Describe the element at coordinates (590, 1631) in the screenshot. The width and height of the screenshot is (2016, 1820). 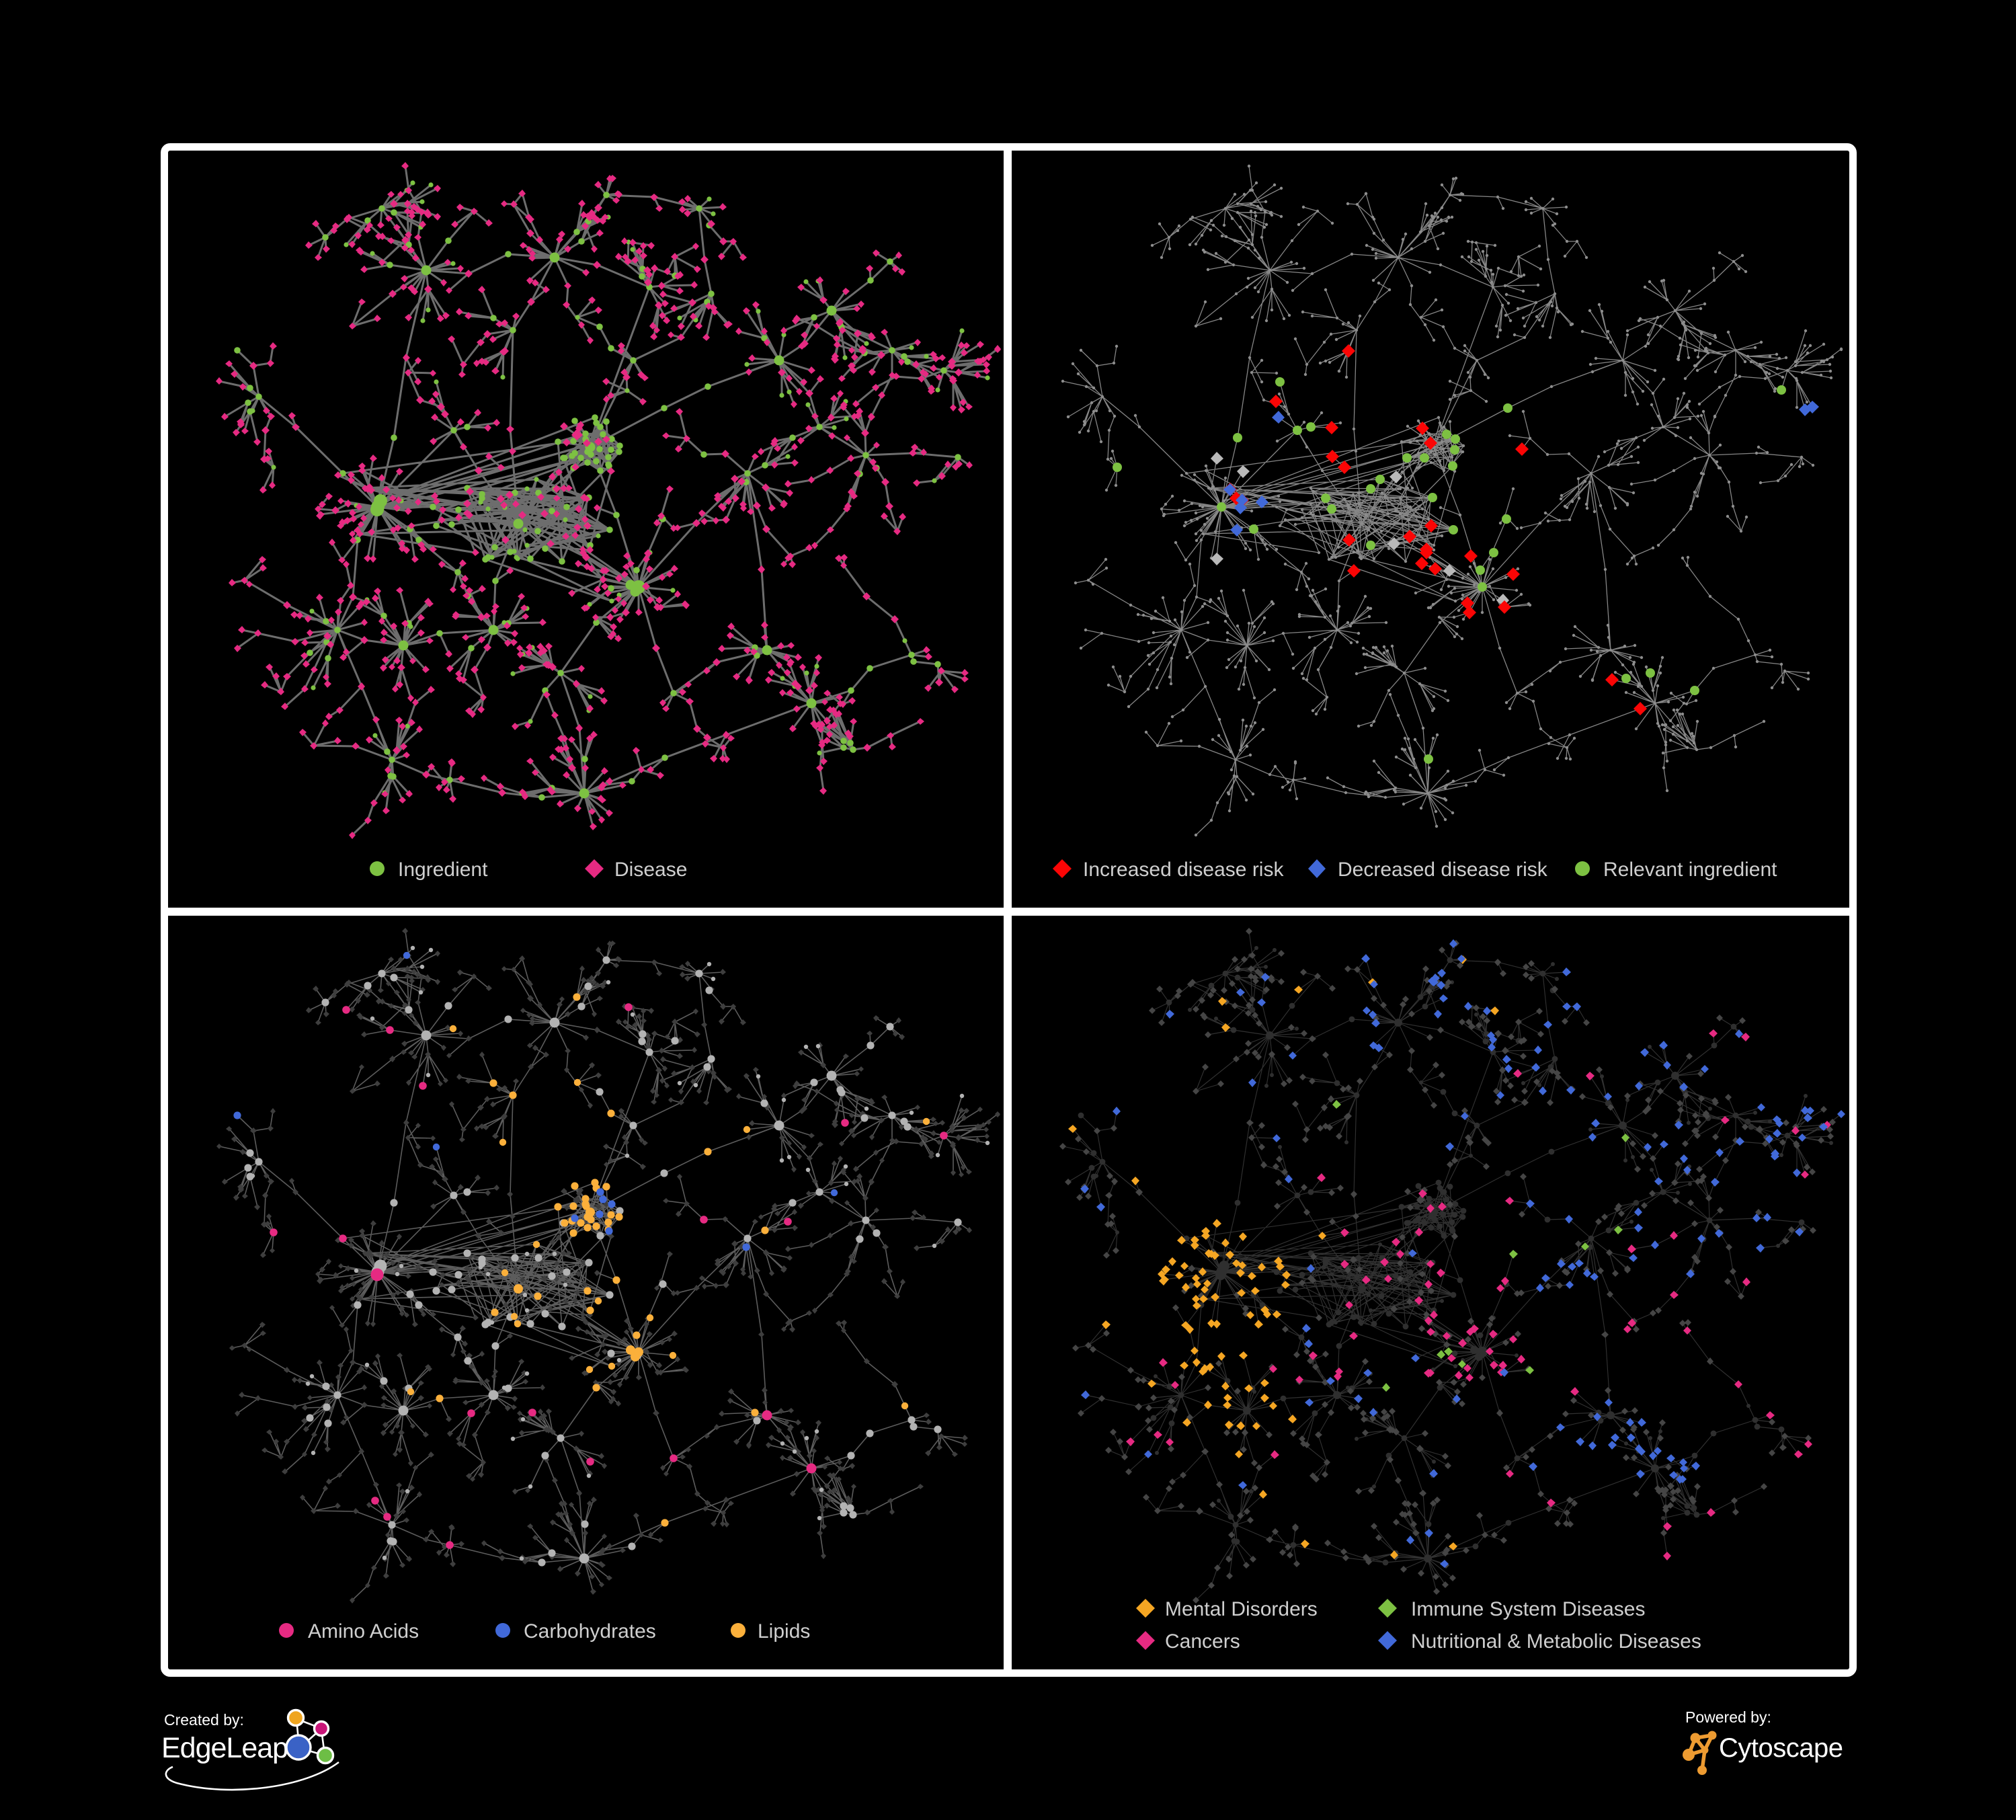
I see `svg-text: Carbohydrates` at that location.